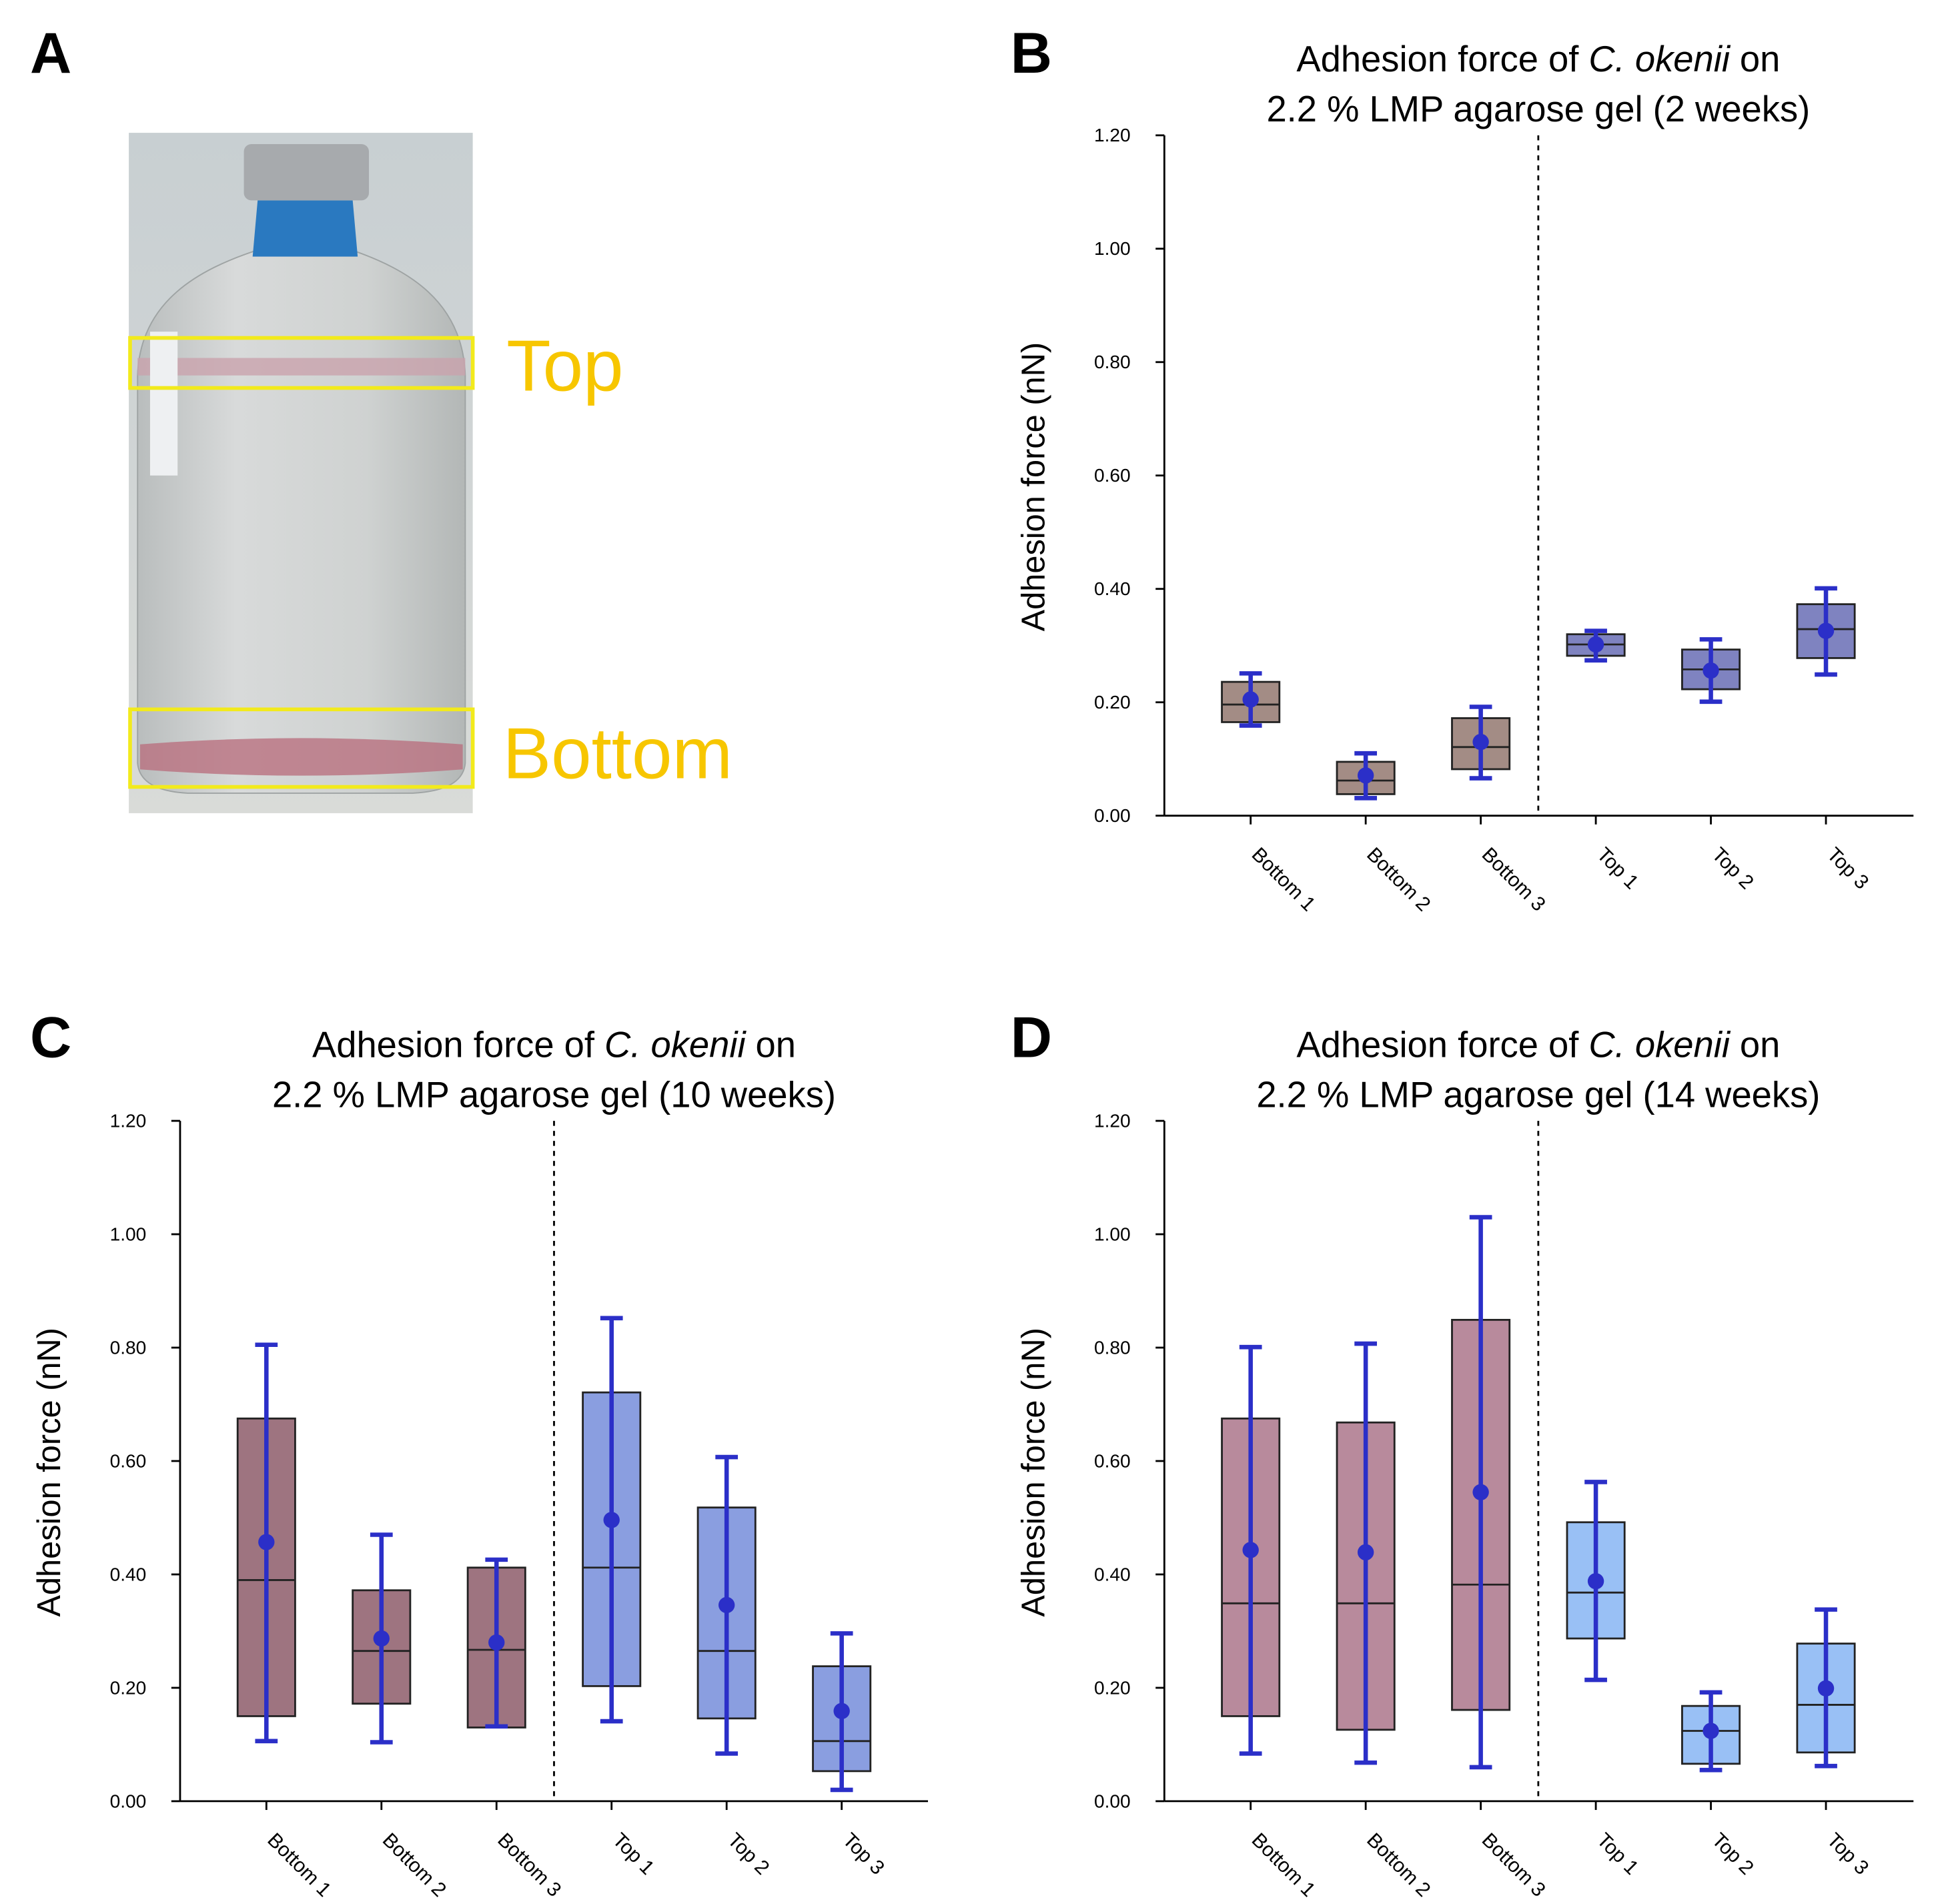 This screenshot has width=1936, height=1904. Describe the element at coordinates (554, 1094) in the screenshot. I see `chart-subtitle: 2.2 % LMP agarose gel (10 weeks)` at that location.